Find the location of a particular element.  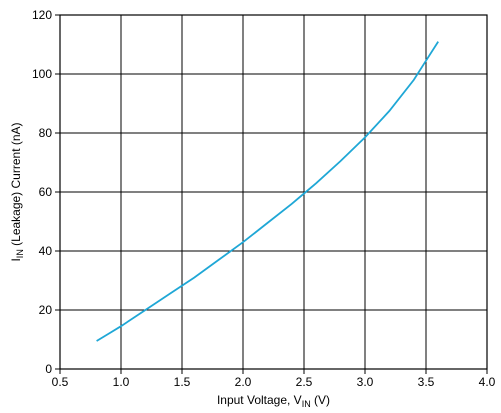

x-axis-title: Input Voltage, VIN (V) is located at coordinates (273, 401).